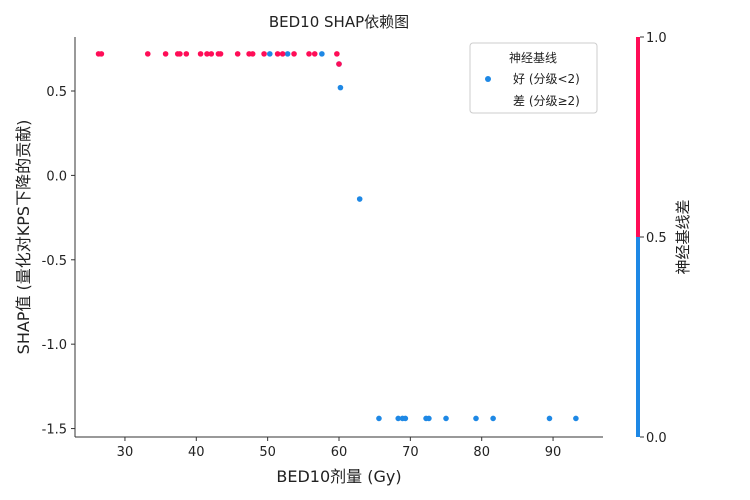 This screenshot has height=500, width=750. What do you see at coordinates (339, 452) in the screenshot?
I see `x-tick-label: 60` at bounding box center [339, 452].